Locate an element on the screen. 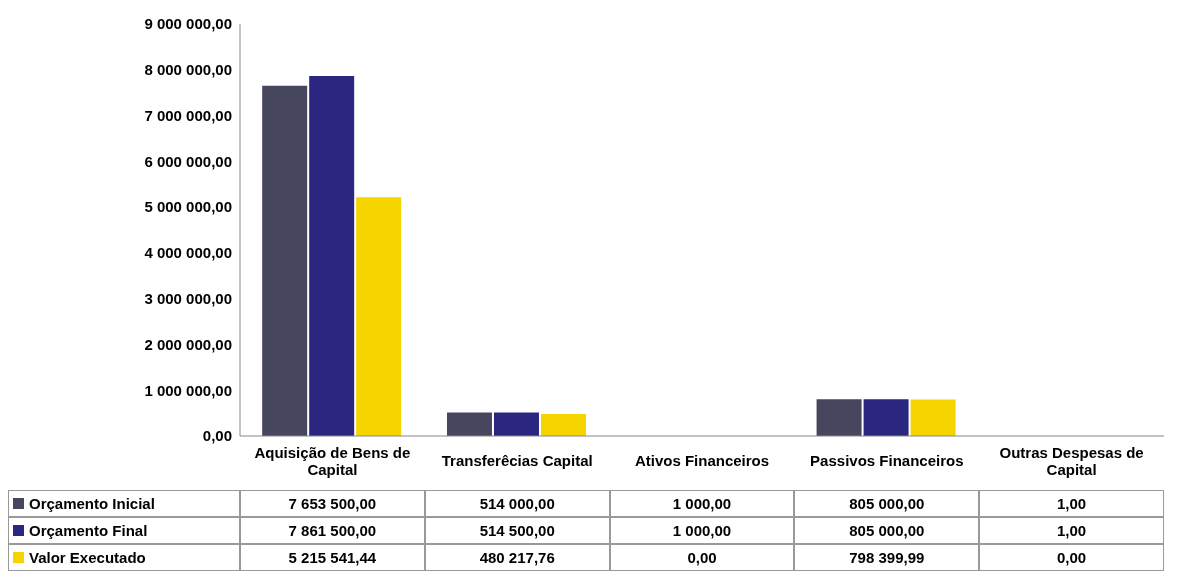 This screenshot has width=1180, height=581. data-label: 7 861 500,00 is located at coordinates (332, 530).